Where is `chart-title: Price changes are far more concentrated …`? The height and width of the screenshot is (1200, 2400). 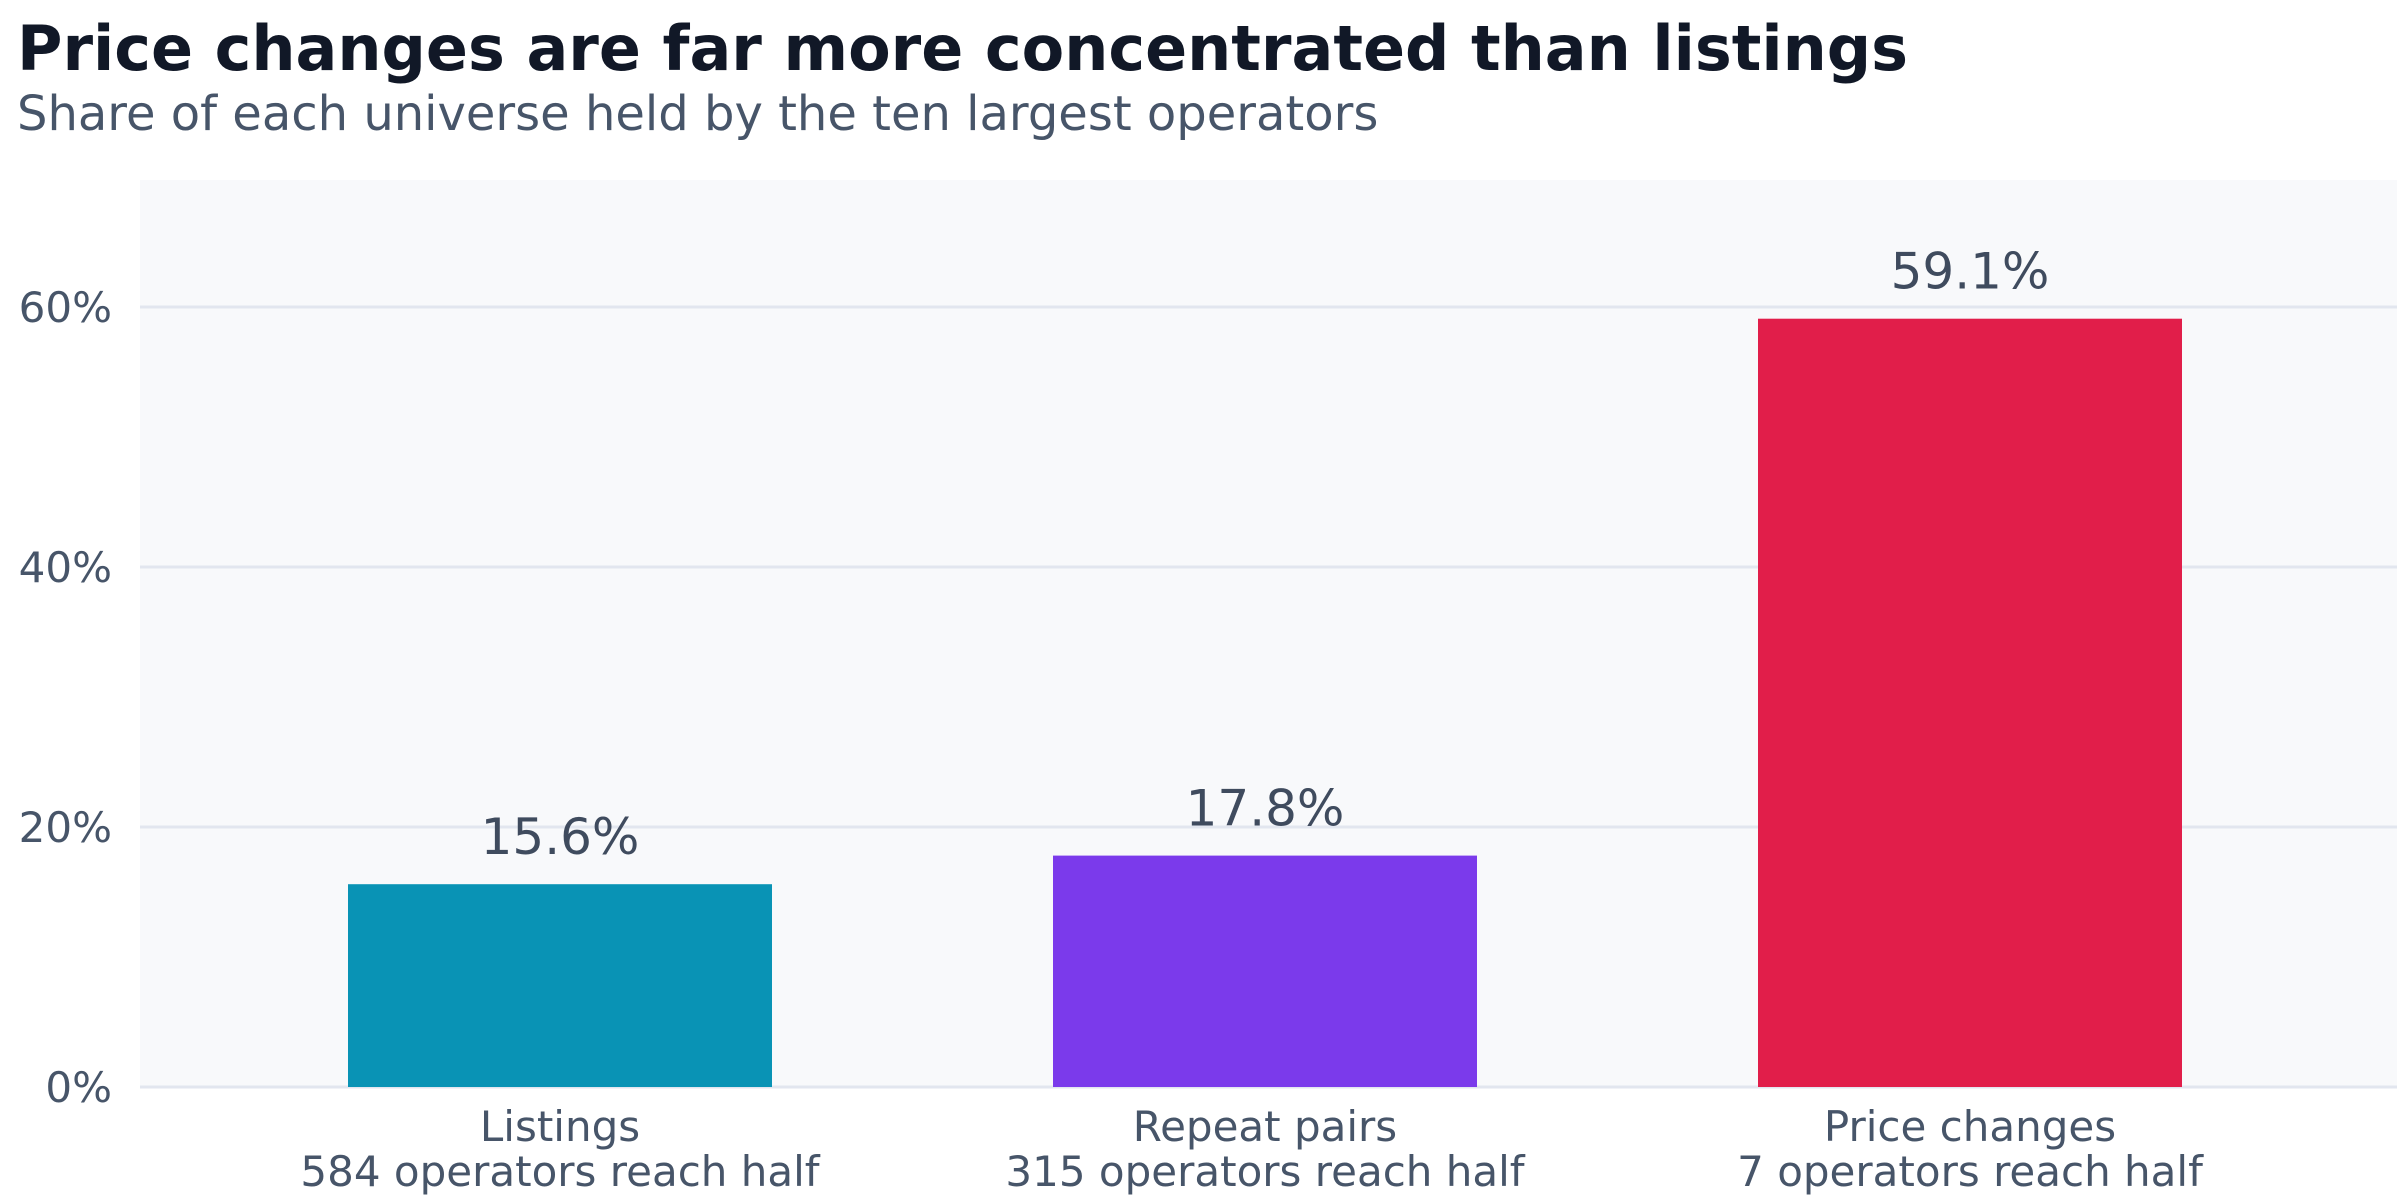 chart-title: Price changes are far more concentrated … is located at coordinates (963, 48).